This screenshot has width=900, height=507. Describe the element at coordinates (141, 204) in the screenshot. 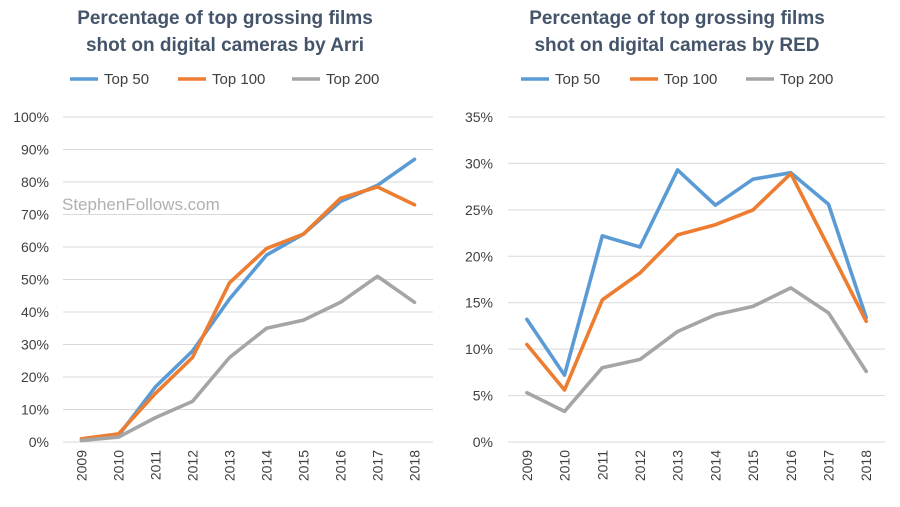

I see `watermark: StephenFollows.com` at that location.